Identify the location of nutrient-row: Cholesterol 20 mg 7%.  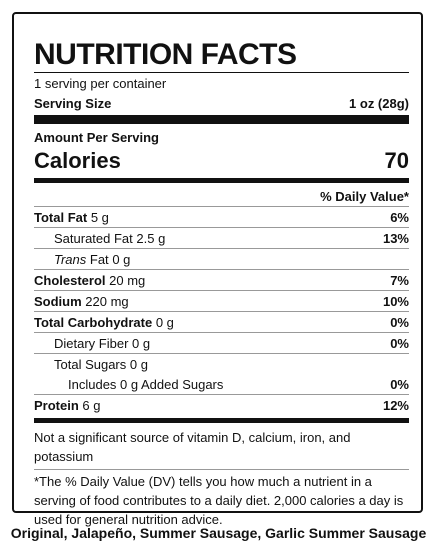
(221, 279).